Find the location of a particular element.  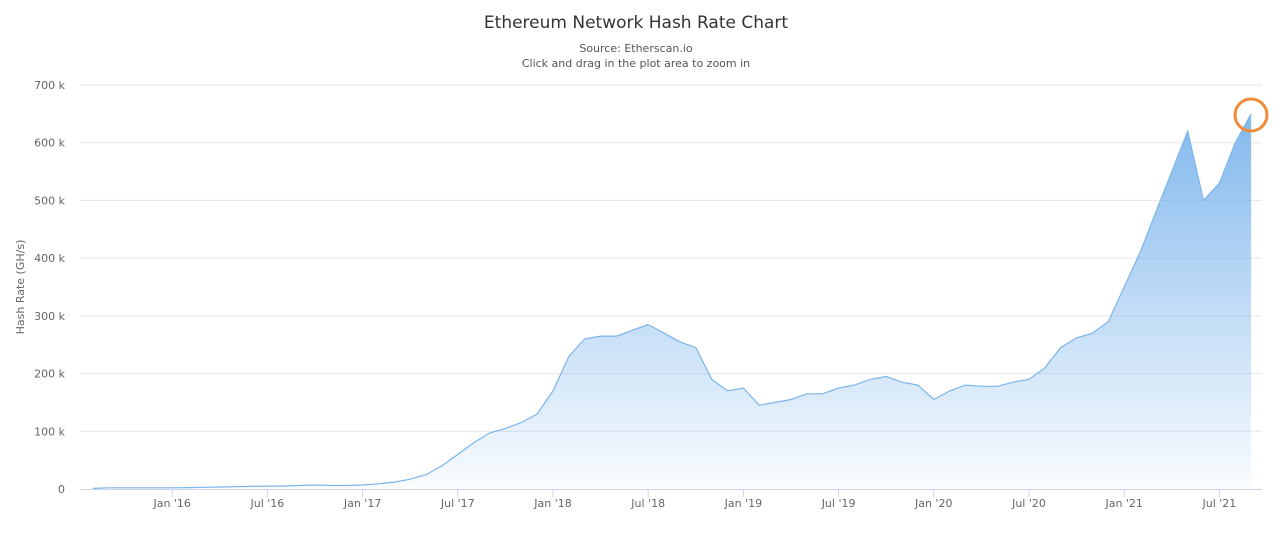

y-axis-label: Hash Rate (GH/s) is located at coordinates (20, 287).